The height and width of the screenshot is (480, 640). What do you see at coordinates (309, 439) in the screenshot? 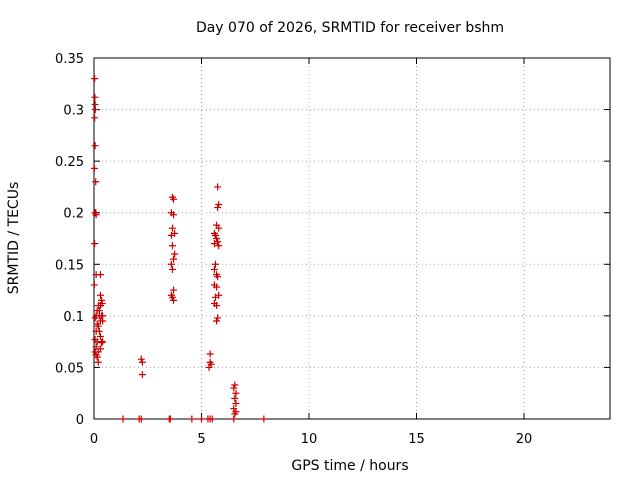
I see `x-tick-label: 10` at bounding box center [309, 439].